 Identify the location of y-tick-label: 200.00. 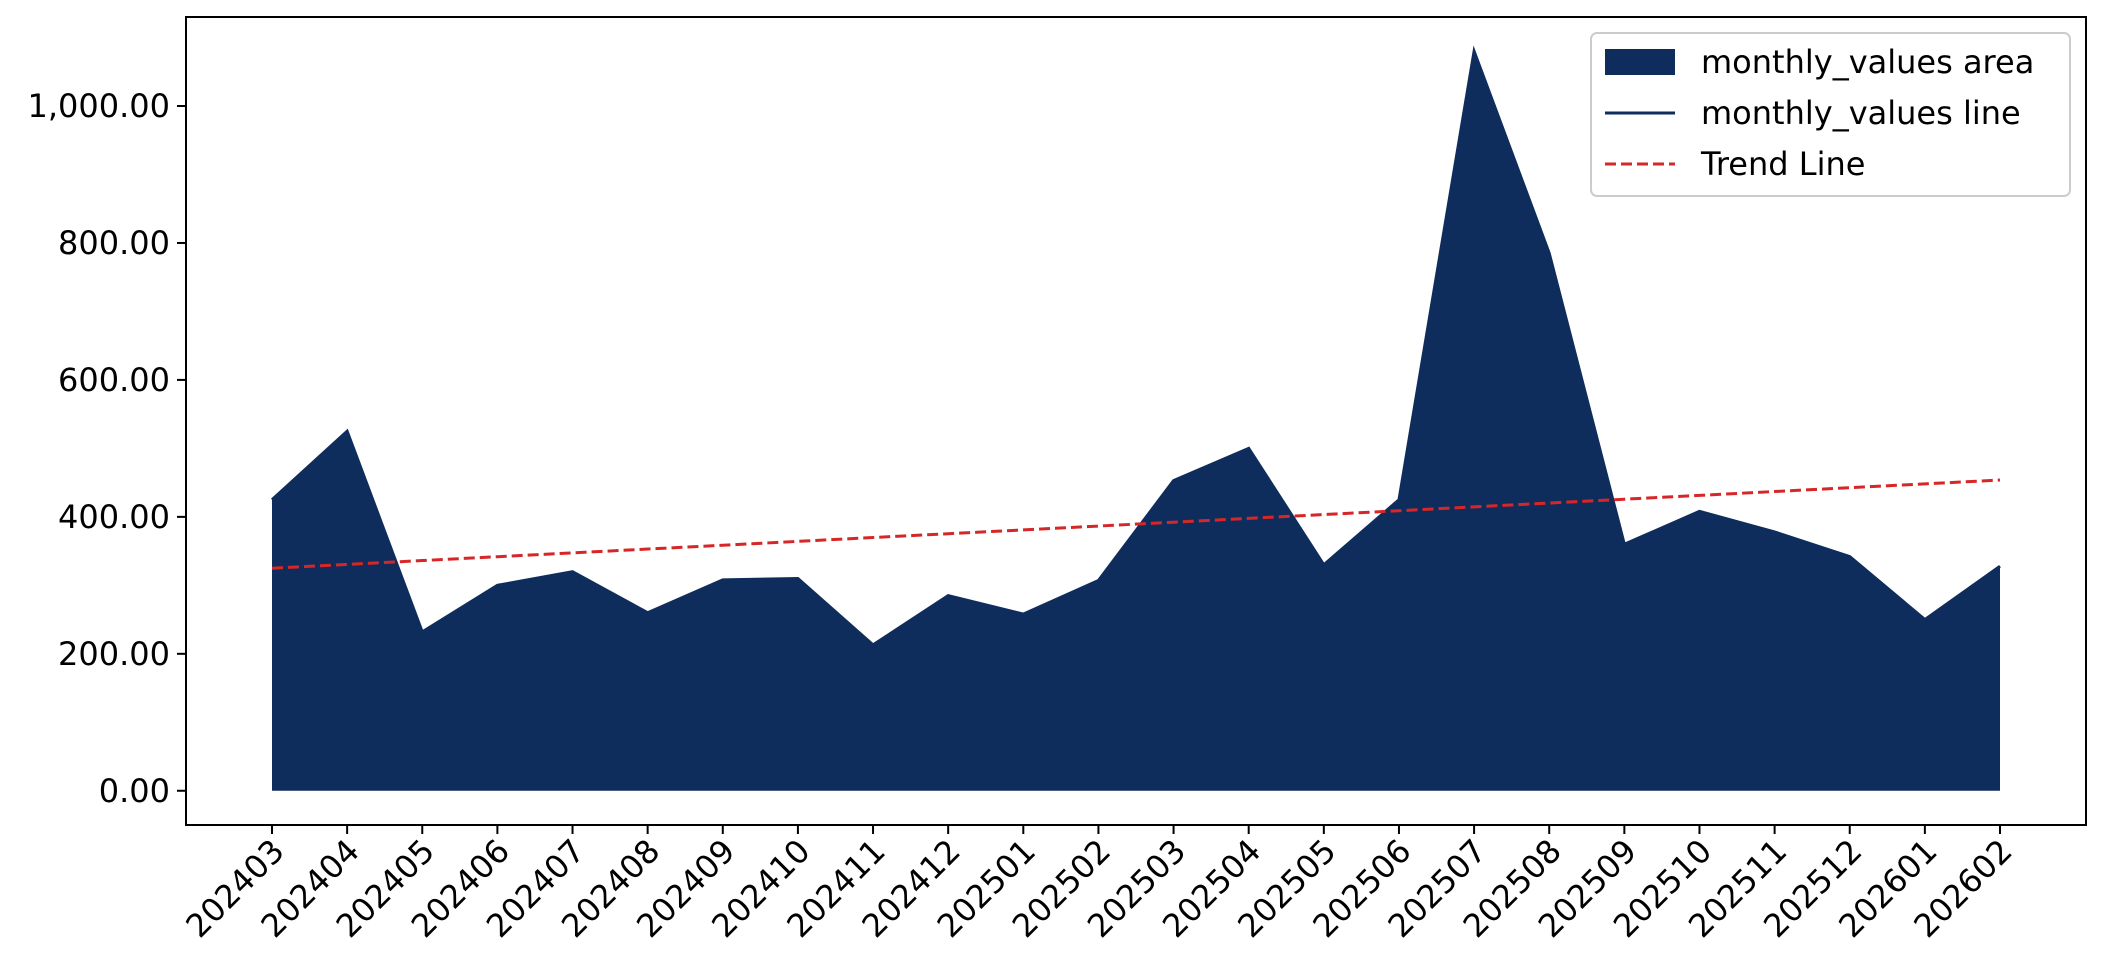
(114, 654).